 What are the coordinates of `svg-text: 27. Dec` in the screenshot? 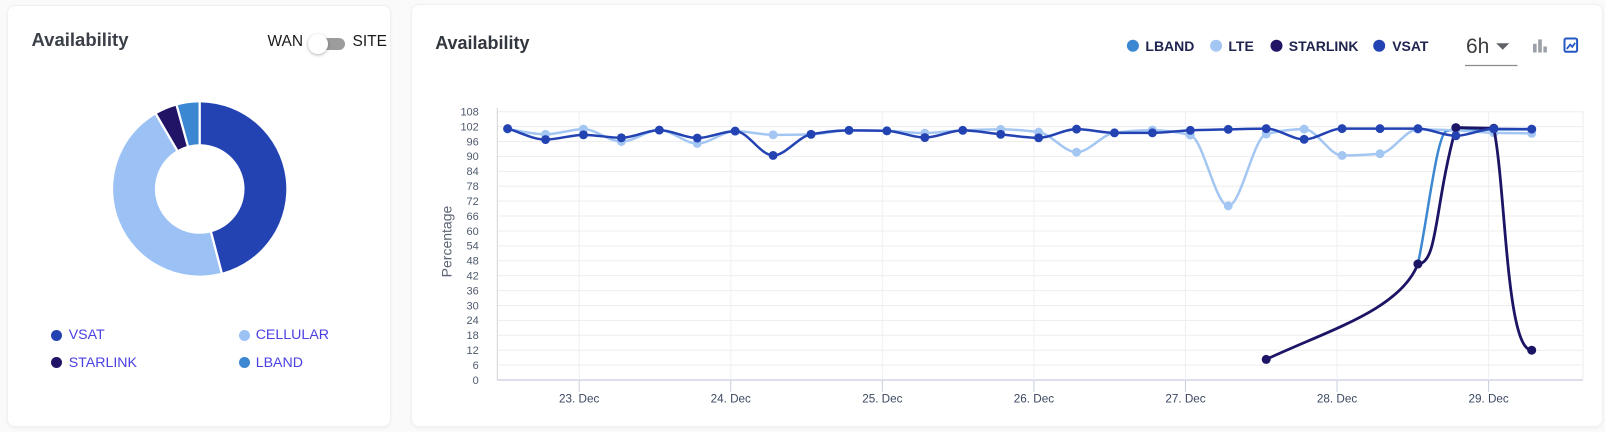 It's located at (1185, 399).